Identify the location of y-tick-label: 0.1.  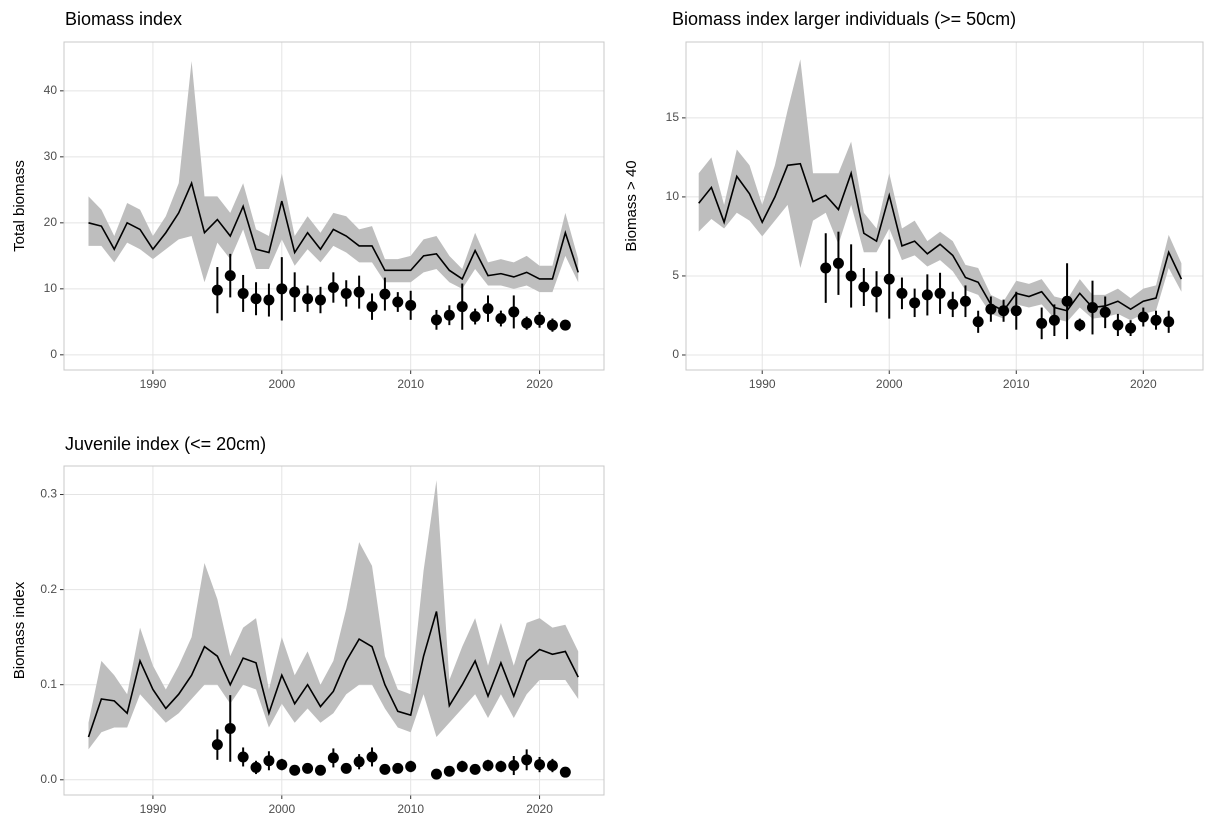
(48, 684).